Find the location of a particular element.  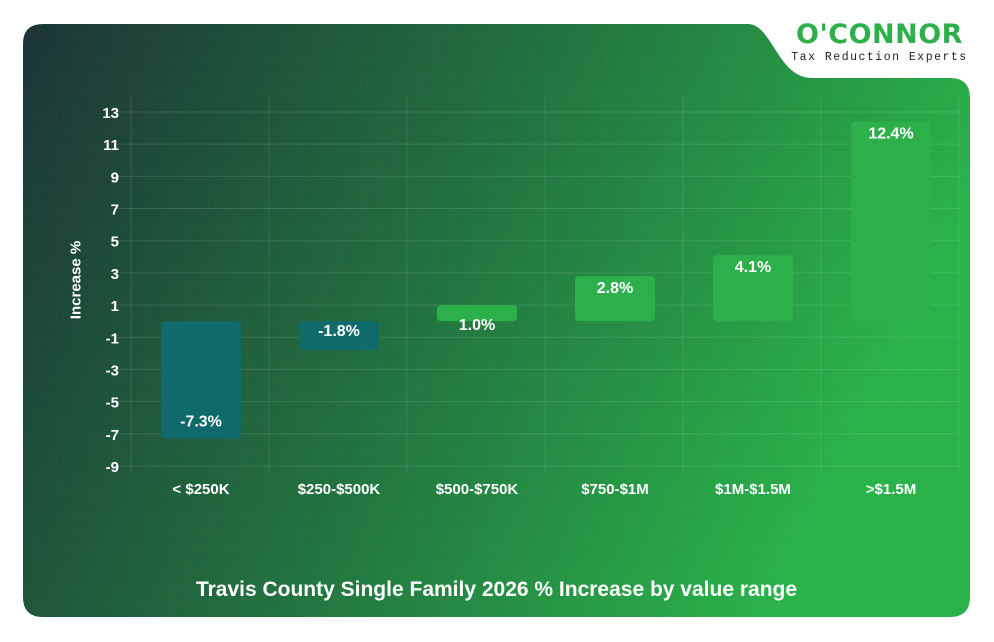

y-tick-label: 1 is located at coordinates (115, 306).